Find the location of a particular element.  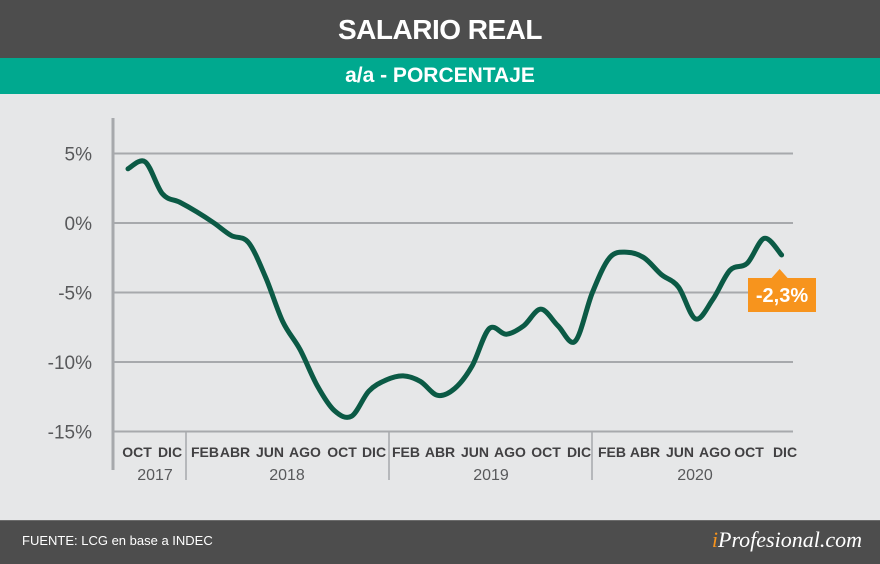

y-tick-label: 0% is located at coordinates (79, 224).